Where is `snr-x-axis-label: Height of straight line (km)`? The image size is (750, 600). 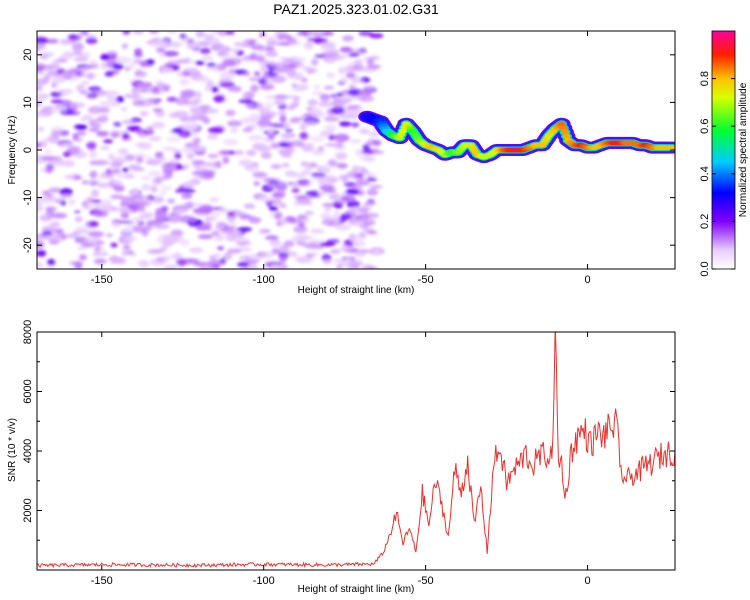
snr-x-axis-label: Height of straight line (km) is located at coordinates (356, 589).